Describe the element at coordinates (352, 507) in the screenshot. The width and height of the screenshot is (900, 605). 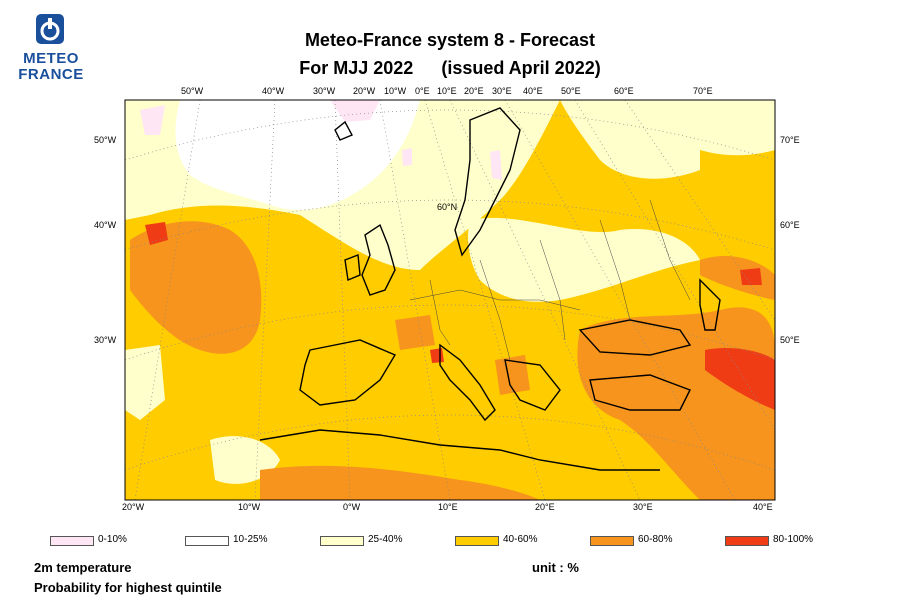
I see `bottom-tick-label: 0°W` at that location.